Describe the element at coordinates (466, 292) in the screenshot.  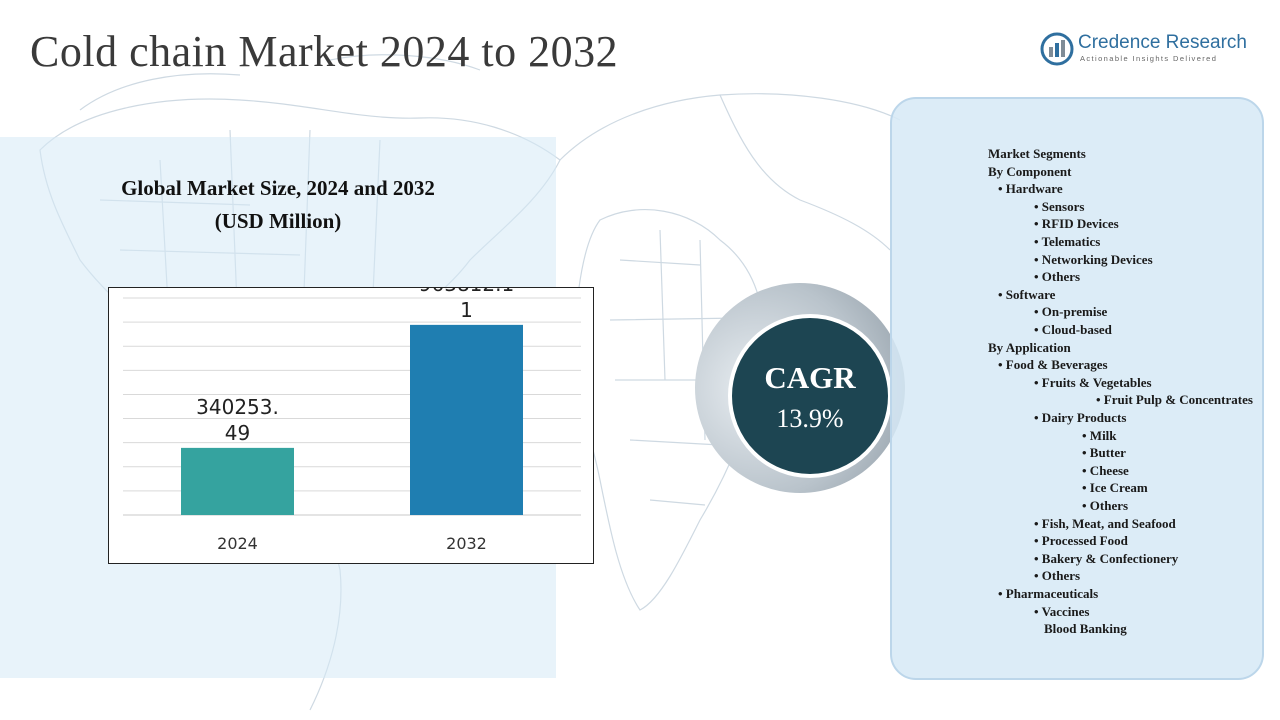
I see `data-label-2032: 963812.1` at that location.